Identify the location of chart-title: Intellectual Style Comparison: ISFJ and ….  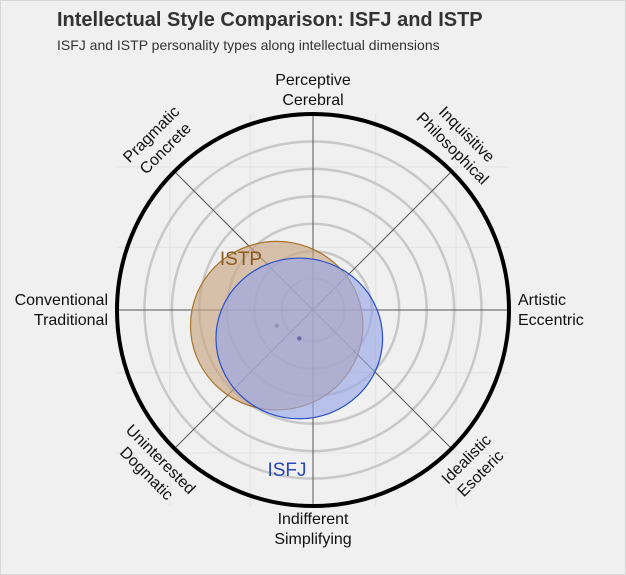
(270, 20).